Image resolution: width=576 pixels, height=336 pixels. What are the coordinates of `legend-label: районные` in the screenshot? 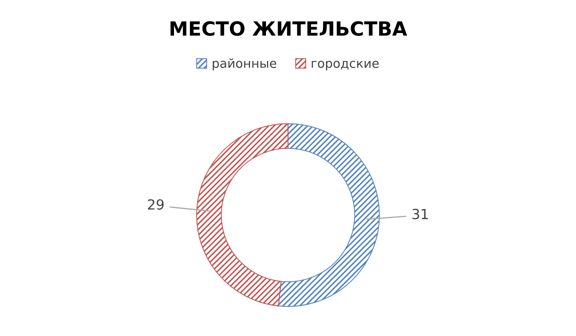 It's located at (244, 64).